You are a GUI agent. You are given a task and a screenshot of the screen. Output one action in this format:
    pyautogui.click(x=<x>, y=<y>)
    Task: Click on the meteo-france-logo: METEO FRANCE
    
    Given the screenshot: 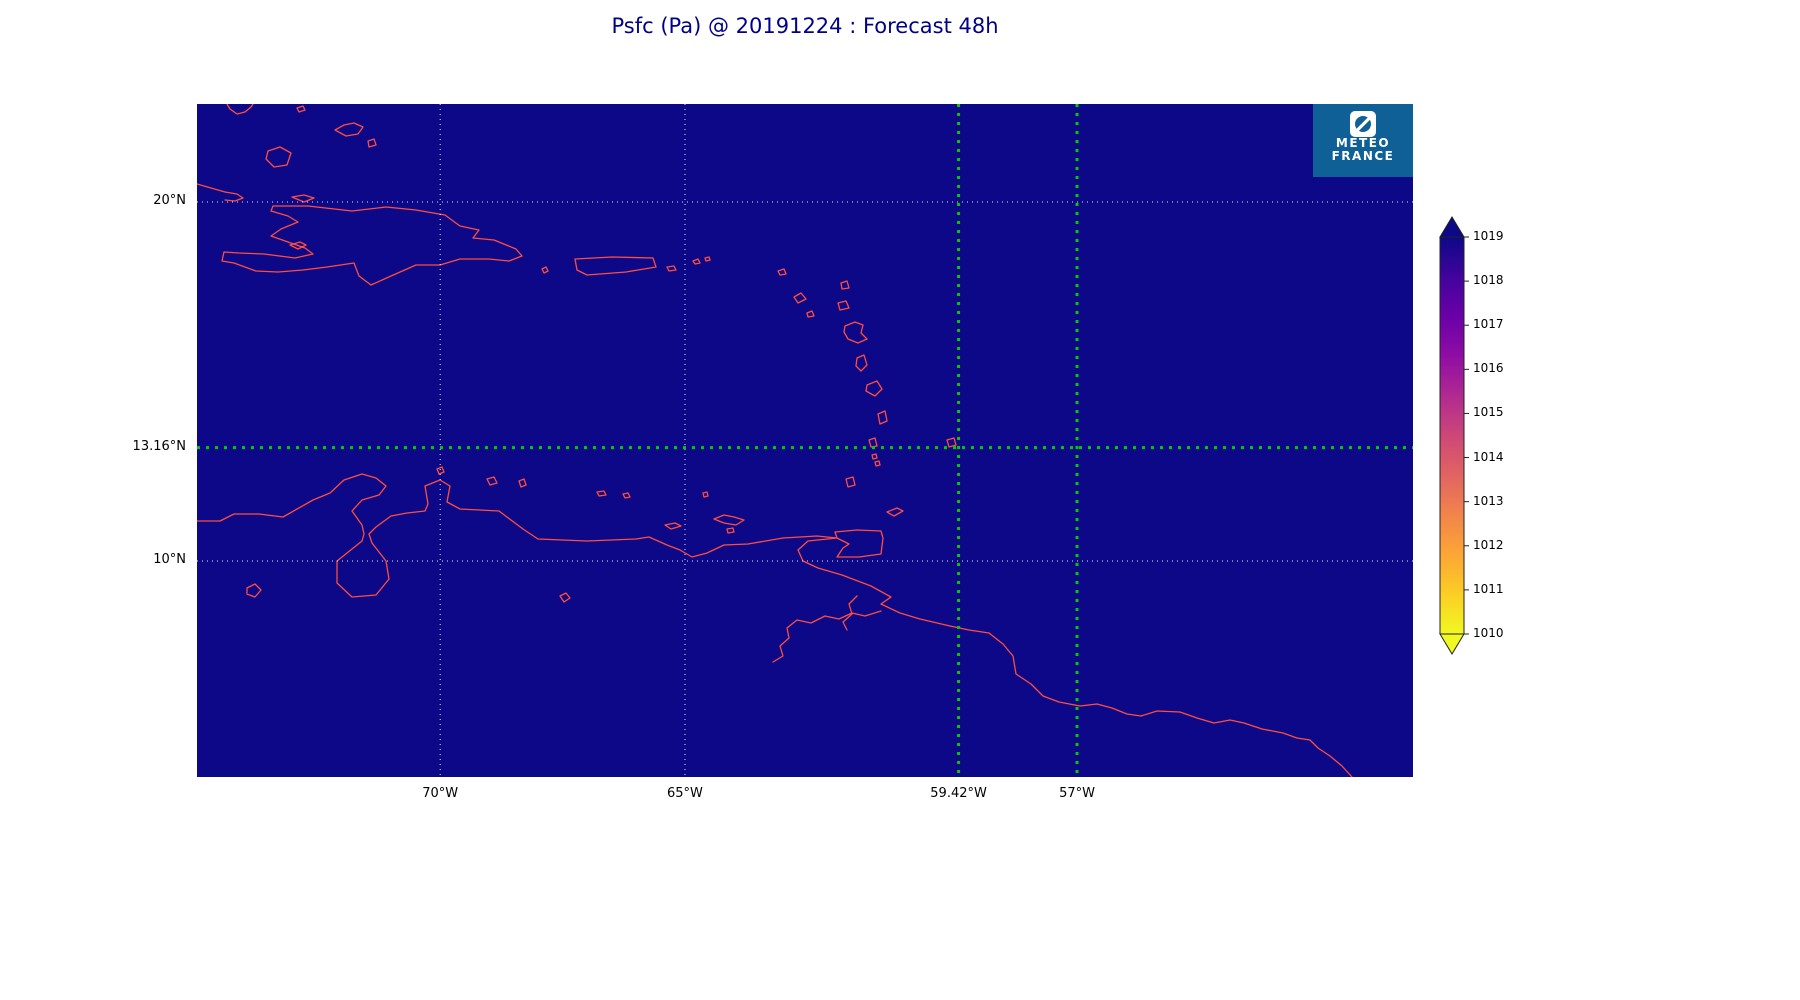 What is the action you would take?
    pyautogui.click(x=1363, y=140)
    